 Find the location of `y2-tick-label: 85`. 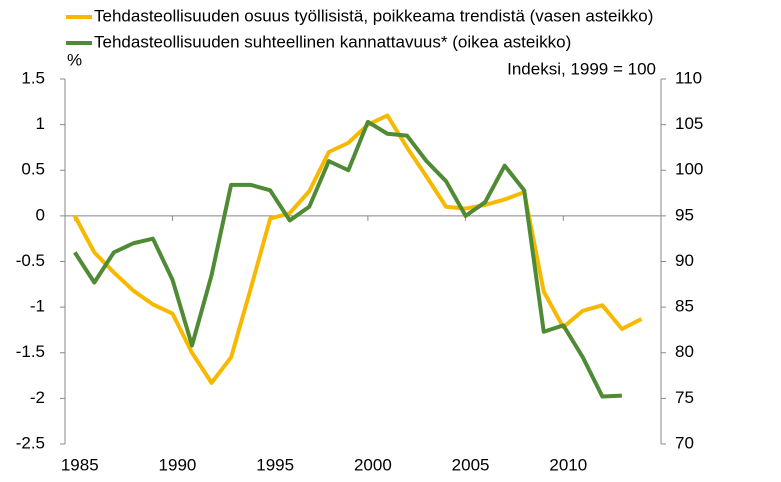

y2-tick-label: 85 is located at coordinates (684, 306).